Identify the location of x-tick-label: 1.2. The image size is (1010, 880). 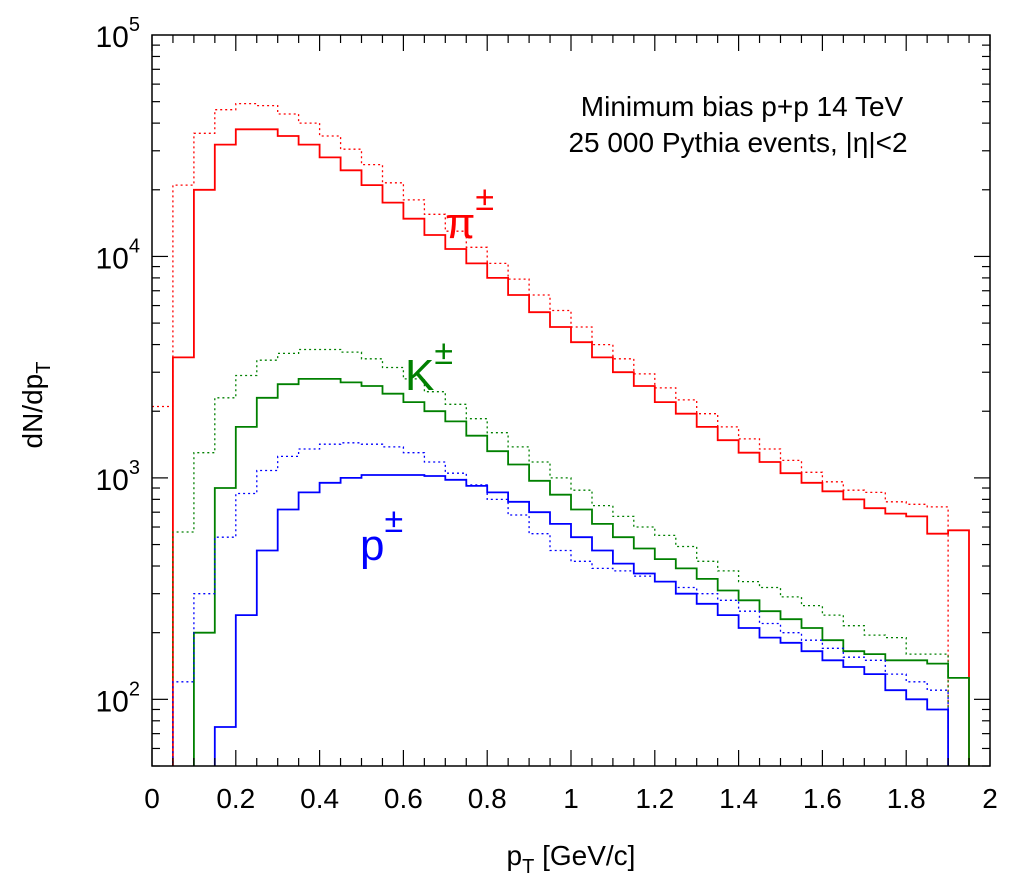
(654, 798).